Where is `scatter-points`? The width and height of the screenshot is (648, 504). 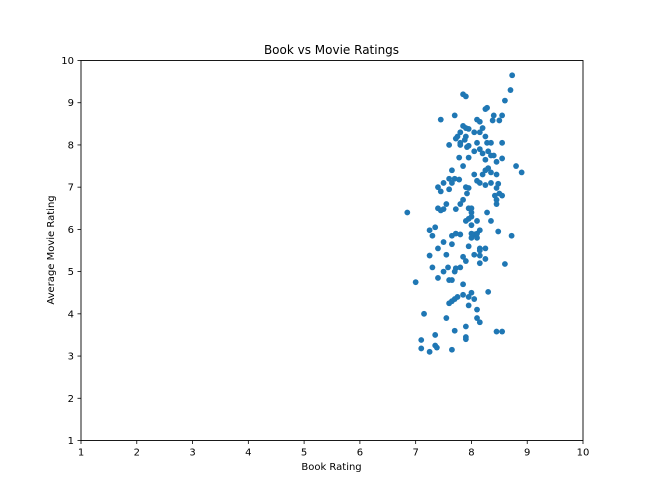 scatter-points is located at coordinates (464, 213).